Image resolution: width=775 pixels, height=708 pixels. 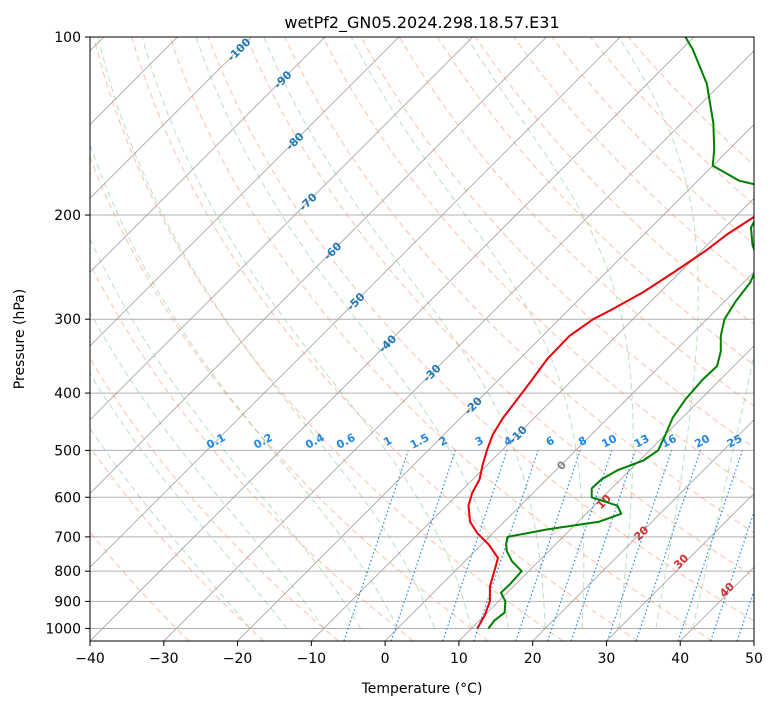 What do you see at coordinates (735, 441) in the screenshot?
I see `mixing-ratio-label: 25` at bounding box center [735, 441].